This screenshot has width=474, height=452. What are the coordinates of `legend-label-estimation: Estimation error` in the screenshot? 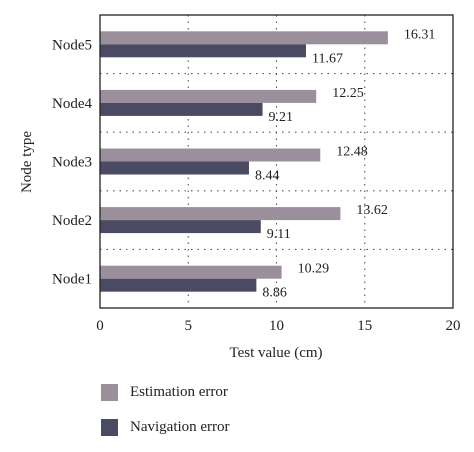 It's located at (179, 391).